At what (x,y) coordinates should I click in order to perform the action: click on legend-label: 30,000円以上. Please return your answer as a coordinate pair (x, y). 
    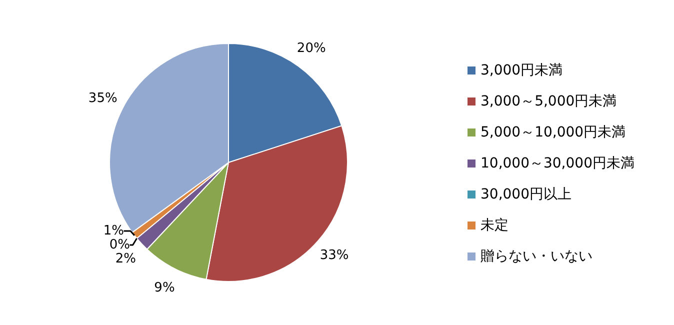
    Looking at the image, I should click on (526, 194).